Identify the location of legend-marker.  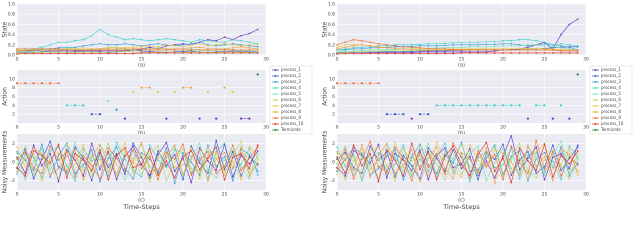
(595, 88).